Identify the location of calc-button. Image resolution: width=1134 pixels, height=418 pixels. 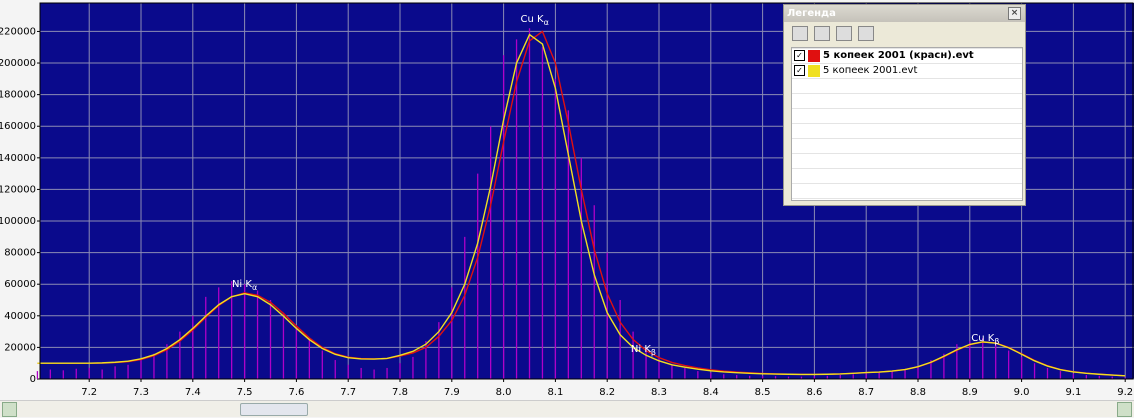
(844, 33).